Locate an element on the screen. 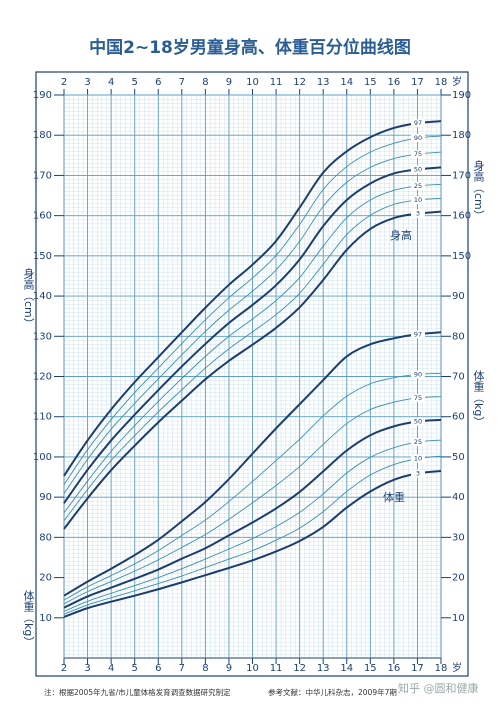 The height and width of the screenshot is (709, 500). y-tick-label: 80 is located at coordinates (458, 336).